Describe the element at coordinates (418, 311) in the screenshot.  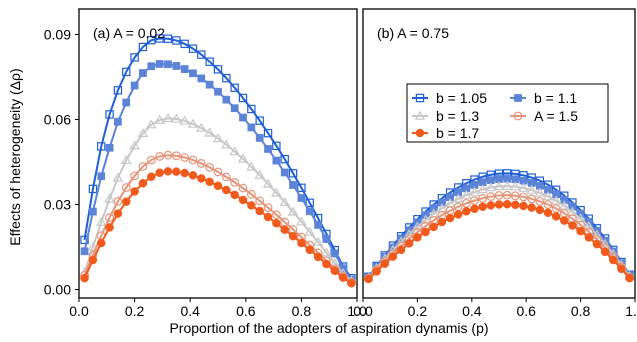
I see `x-tick-label: 0.2` at that location.